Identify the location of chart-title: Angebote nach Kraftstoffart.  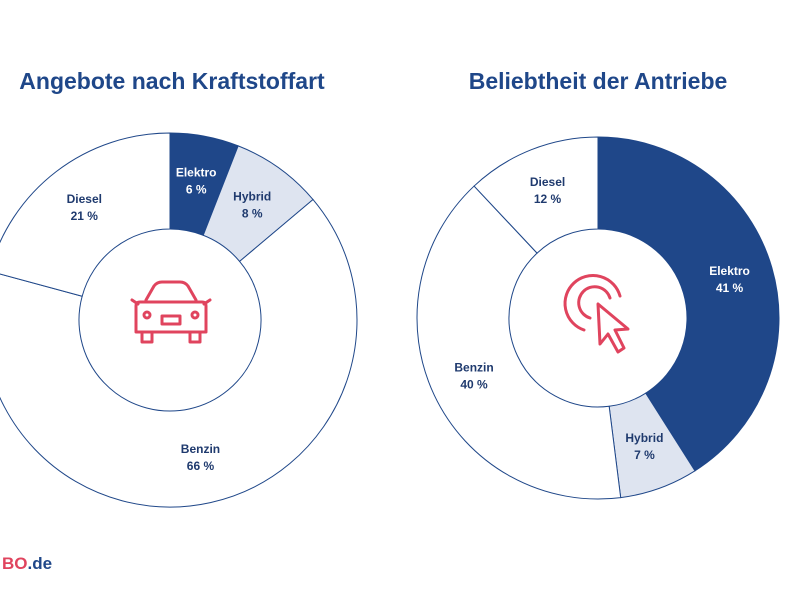
(172, 81).